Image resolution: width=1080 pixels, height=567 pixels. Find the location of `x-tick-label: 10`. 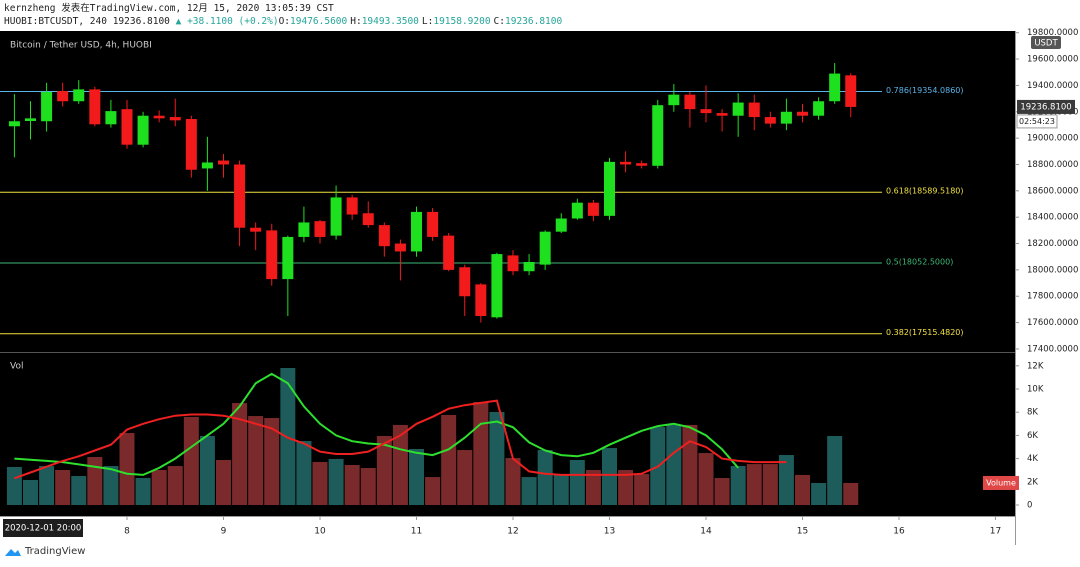

x-tick-label: 10 is located at coordinates (320, 532).